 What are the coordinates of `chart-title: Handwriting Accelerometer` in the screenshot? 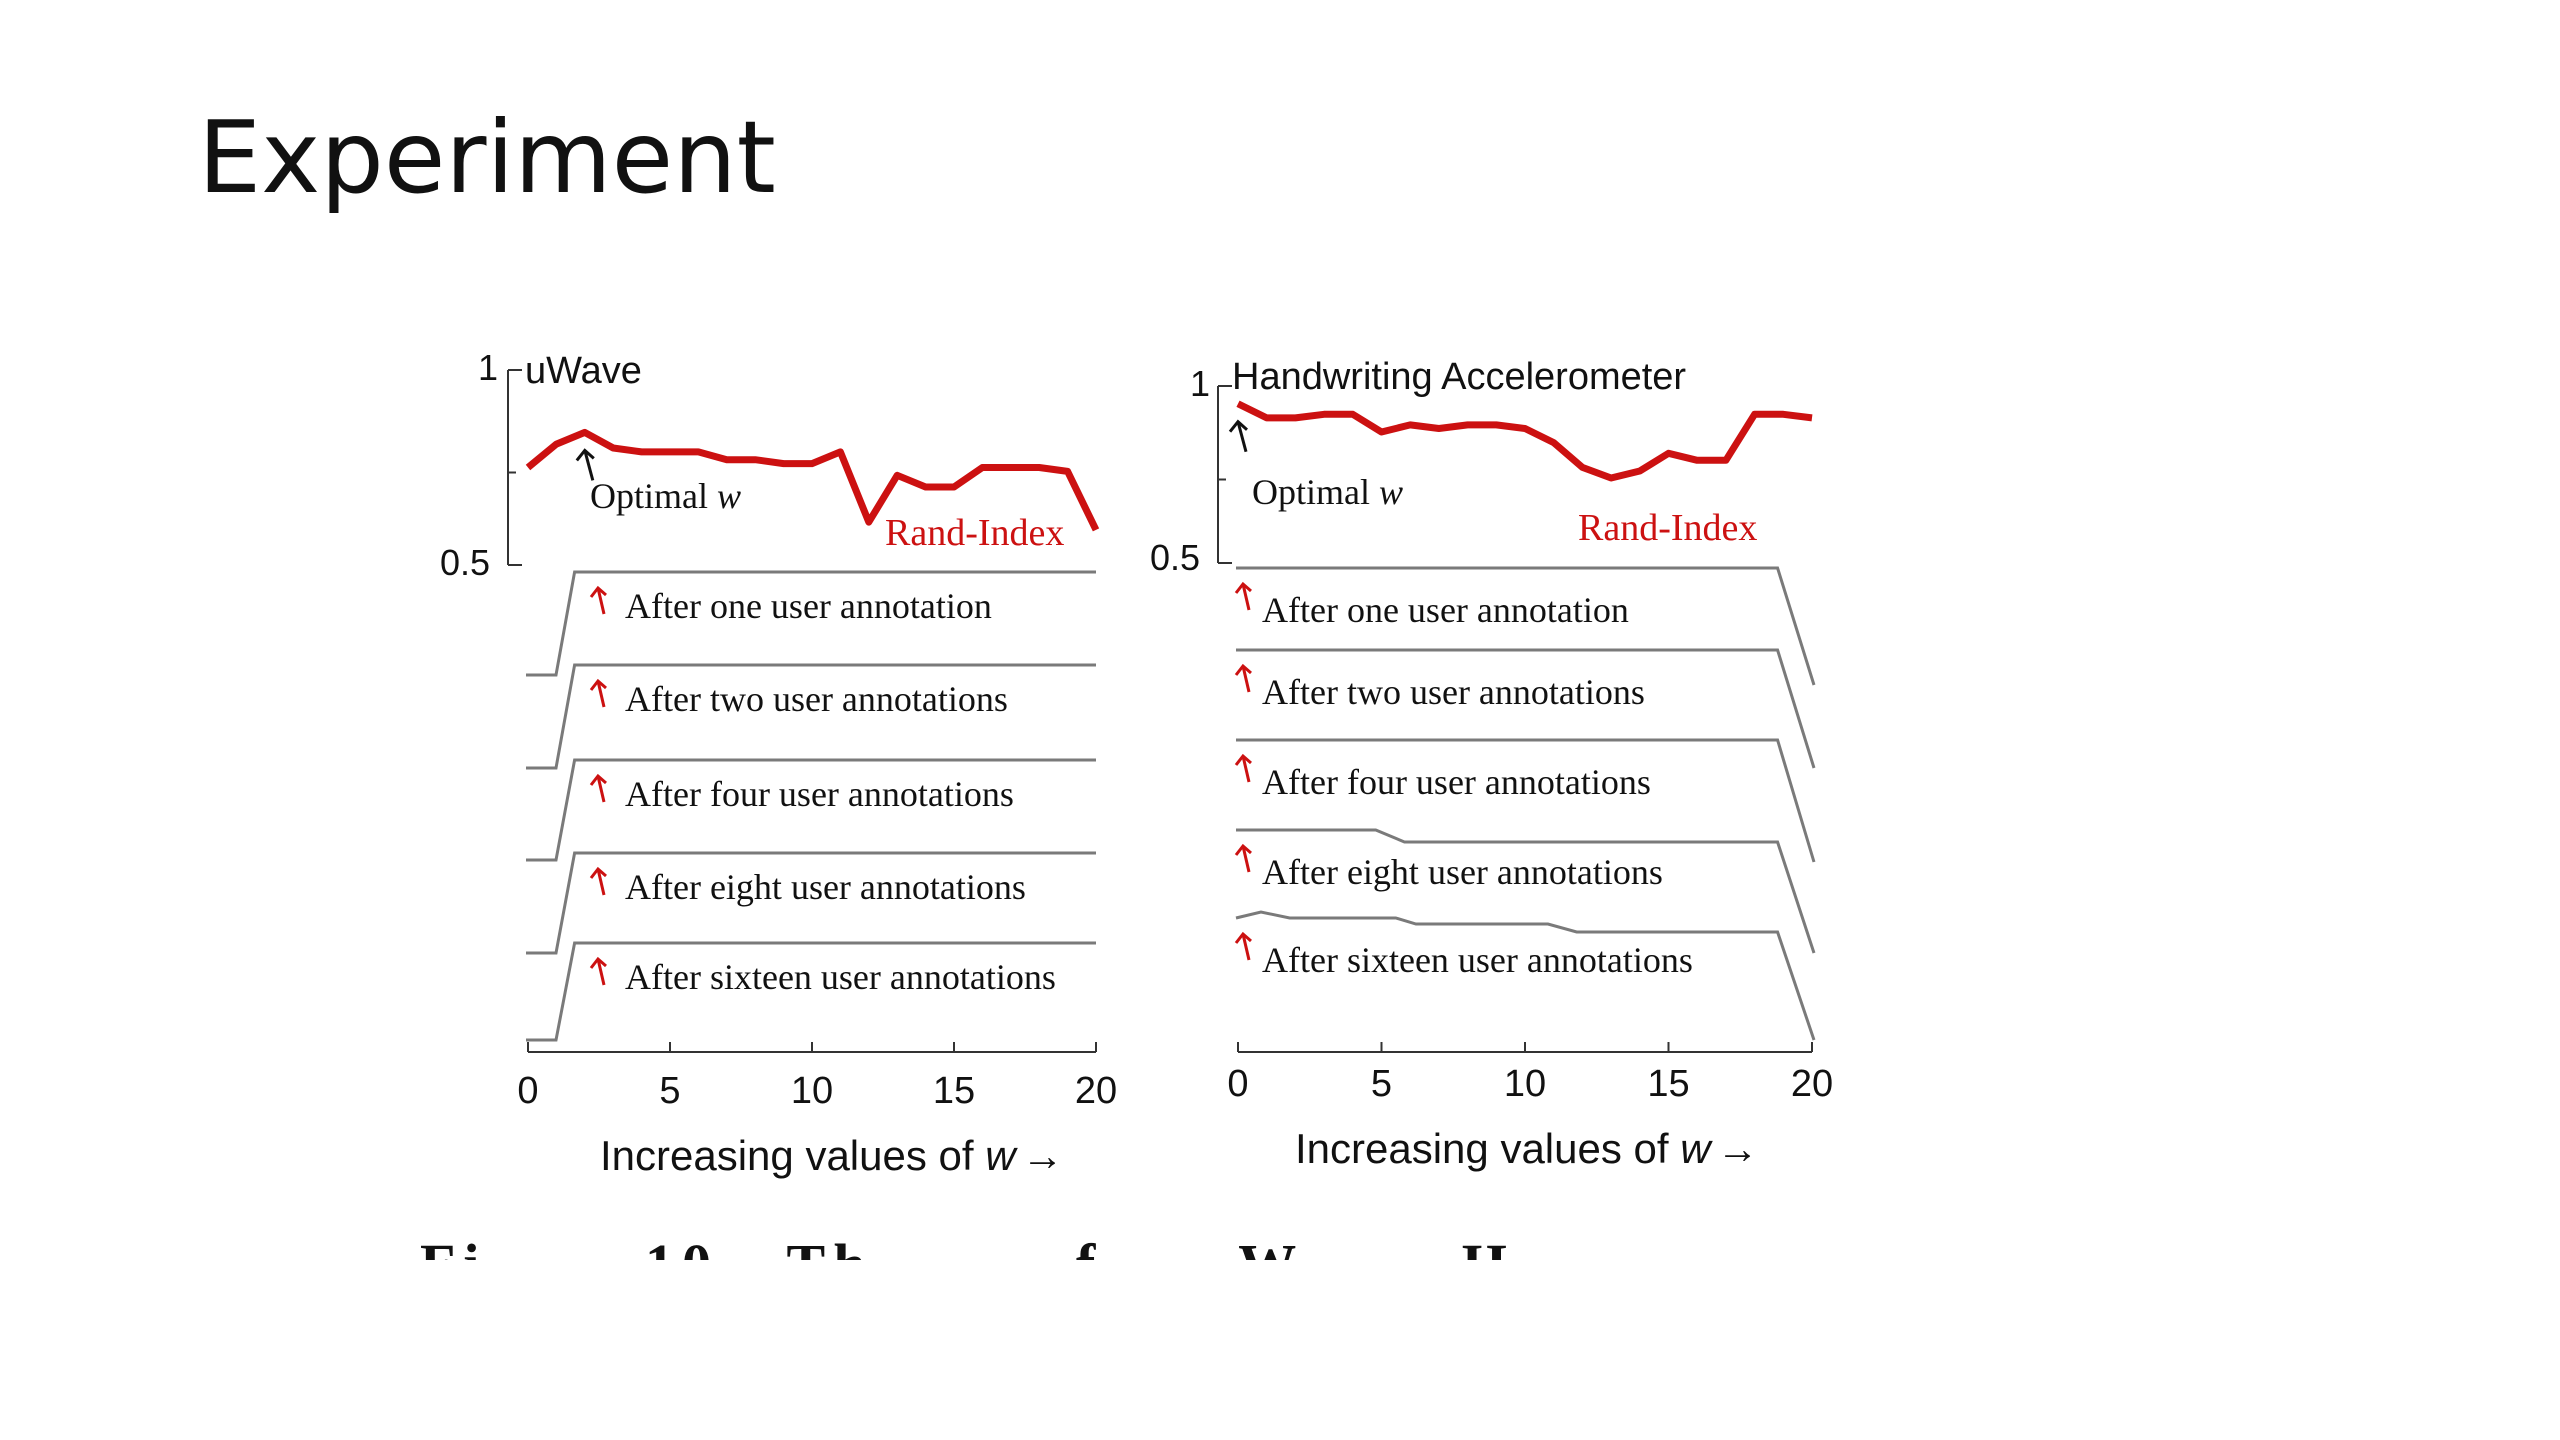 It's located at (1459, 377).